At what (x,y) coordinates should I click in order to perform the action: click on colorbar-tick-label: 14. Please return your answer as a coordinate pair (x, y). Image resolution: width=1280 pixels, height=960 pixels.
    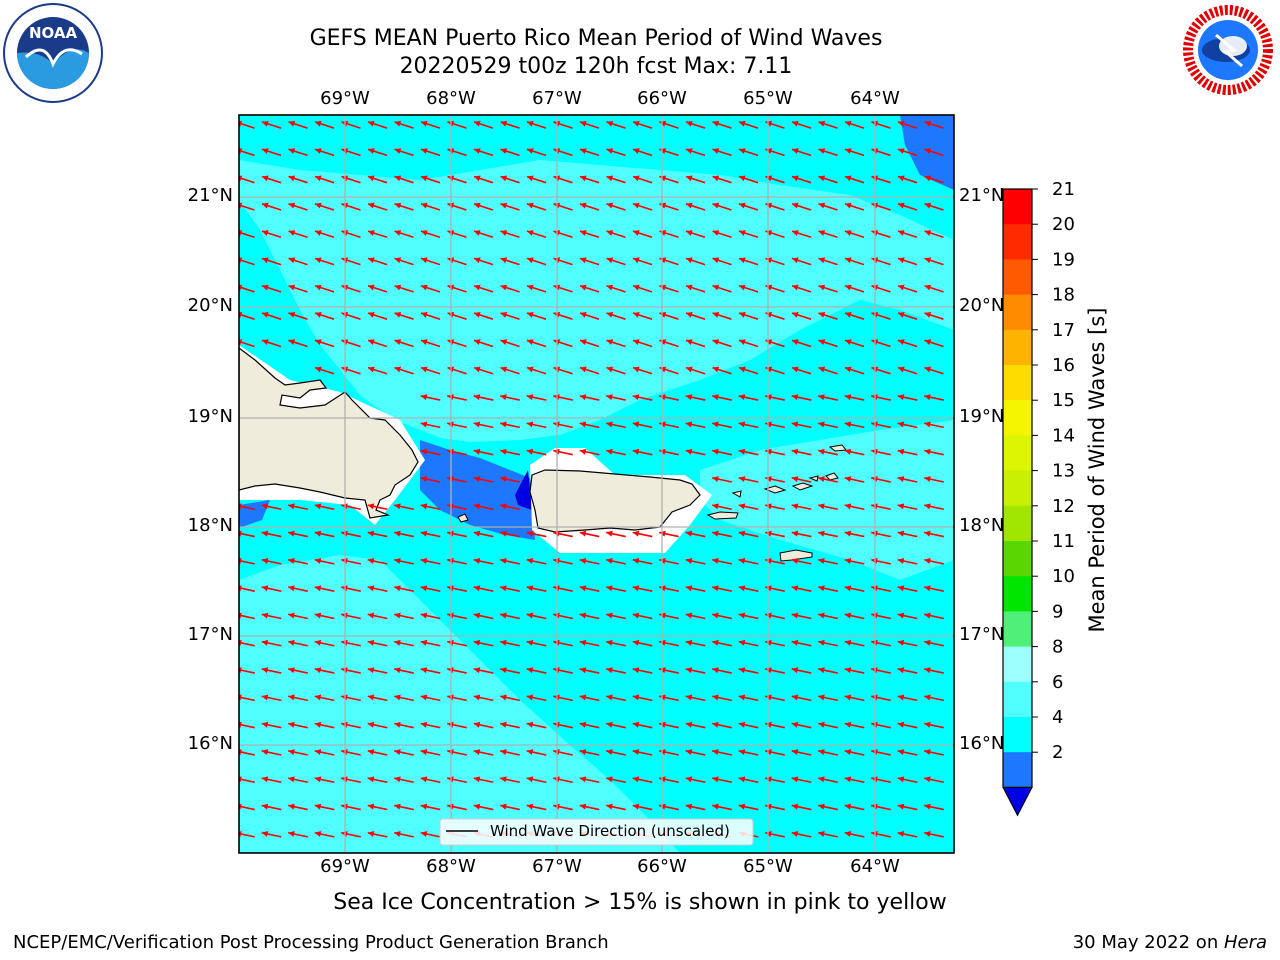
    Looking at the image, I should click on (1063, 435).